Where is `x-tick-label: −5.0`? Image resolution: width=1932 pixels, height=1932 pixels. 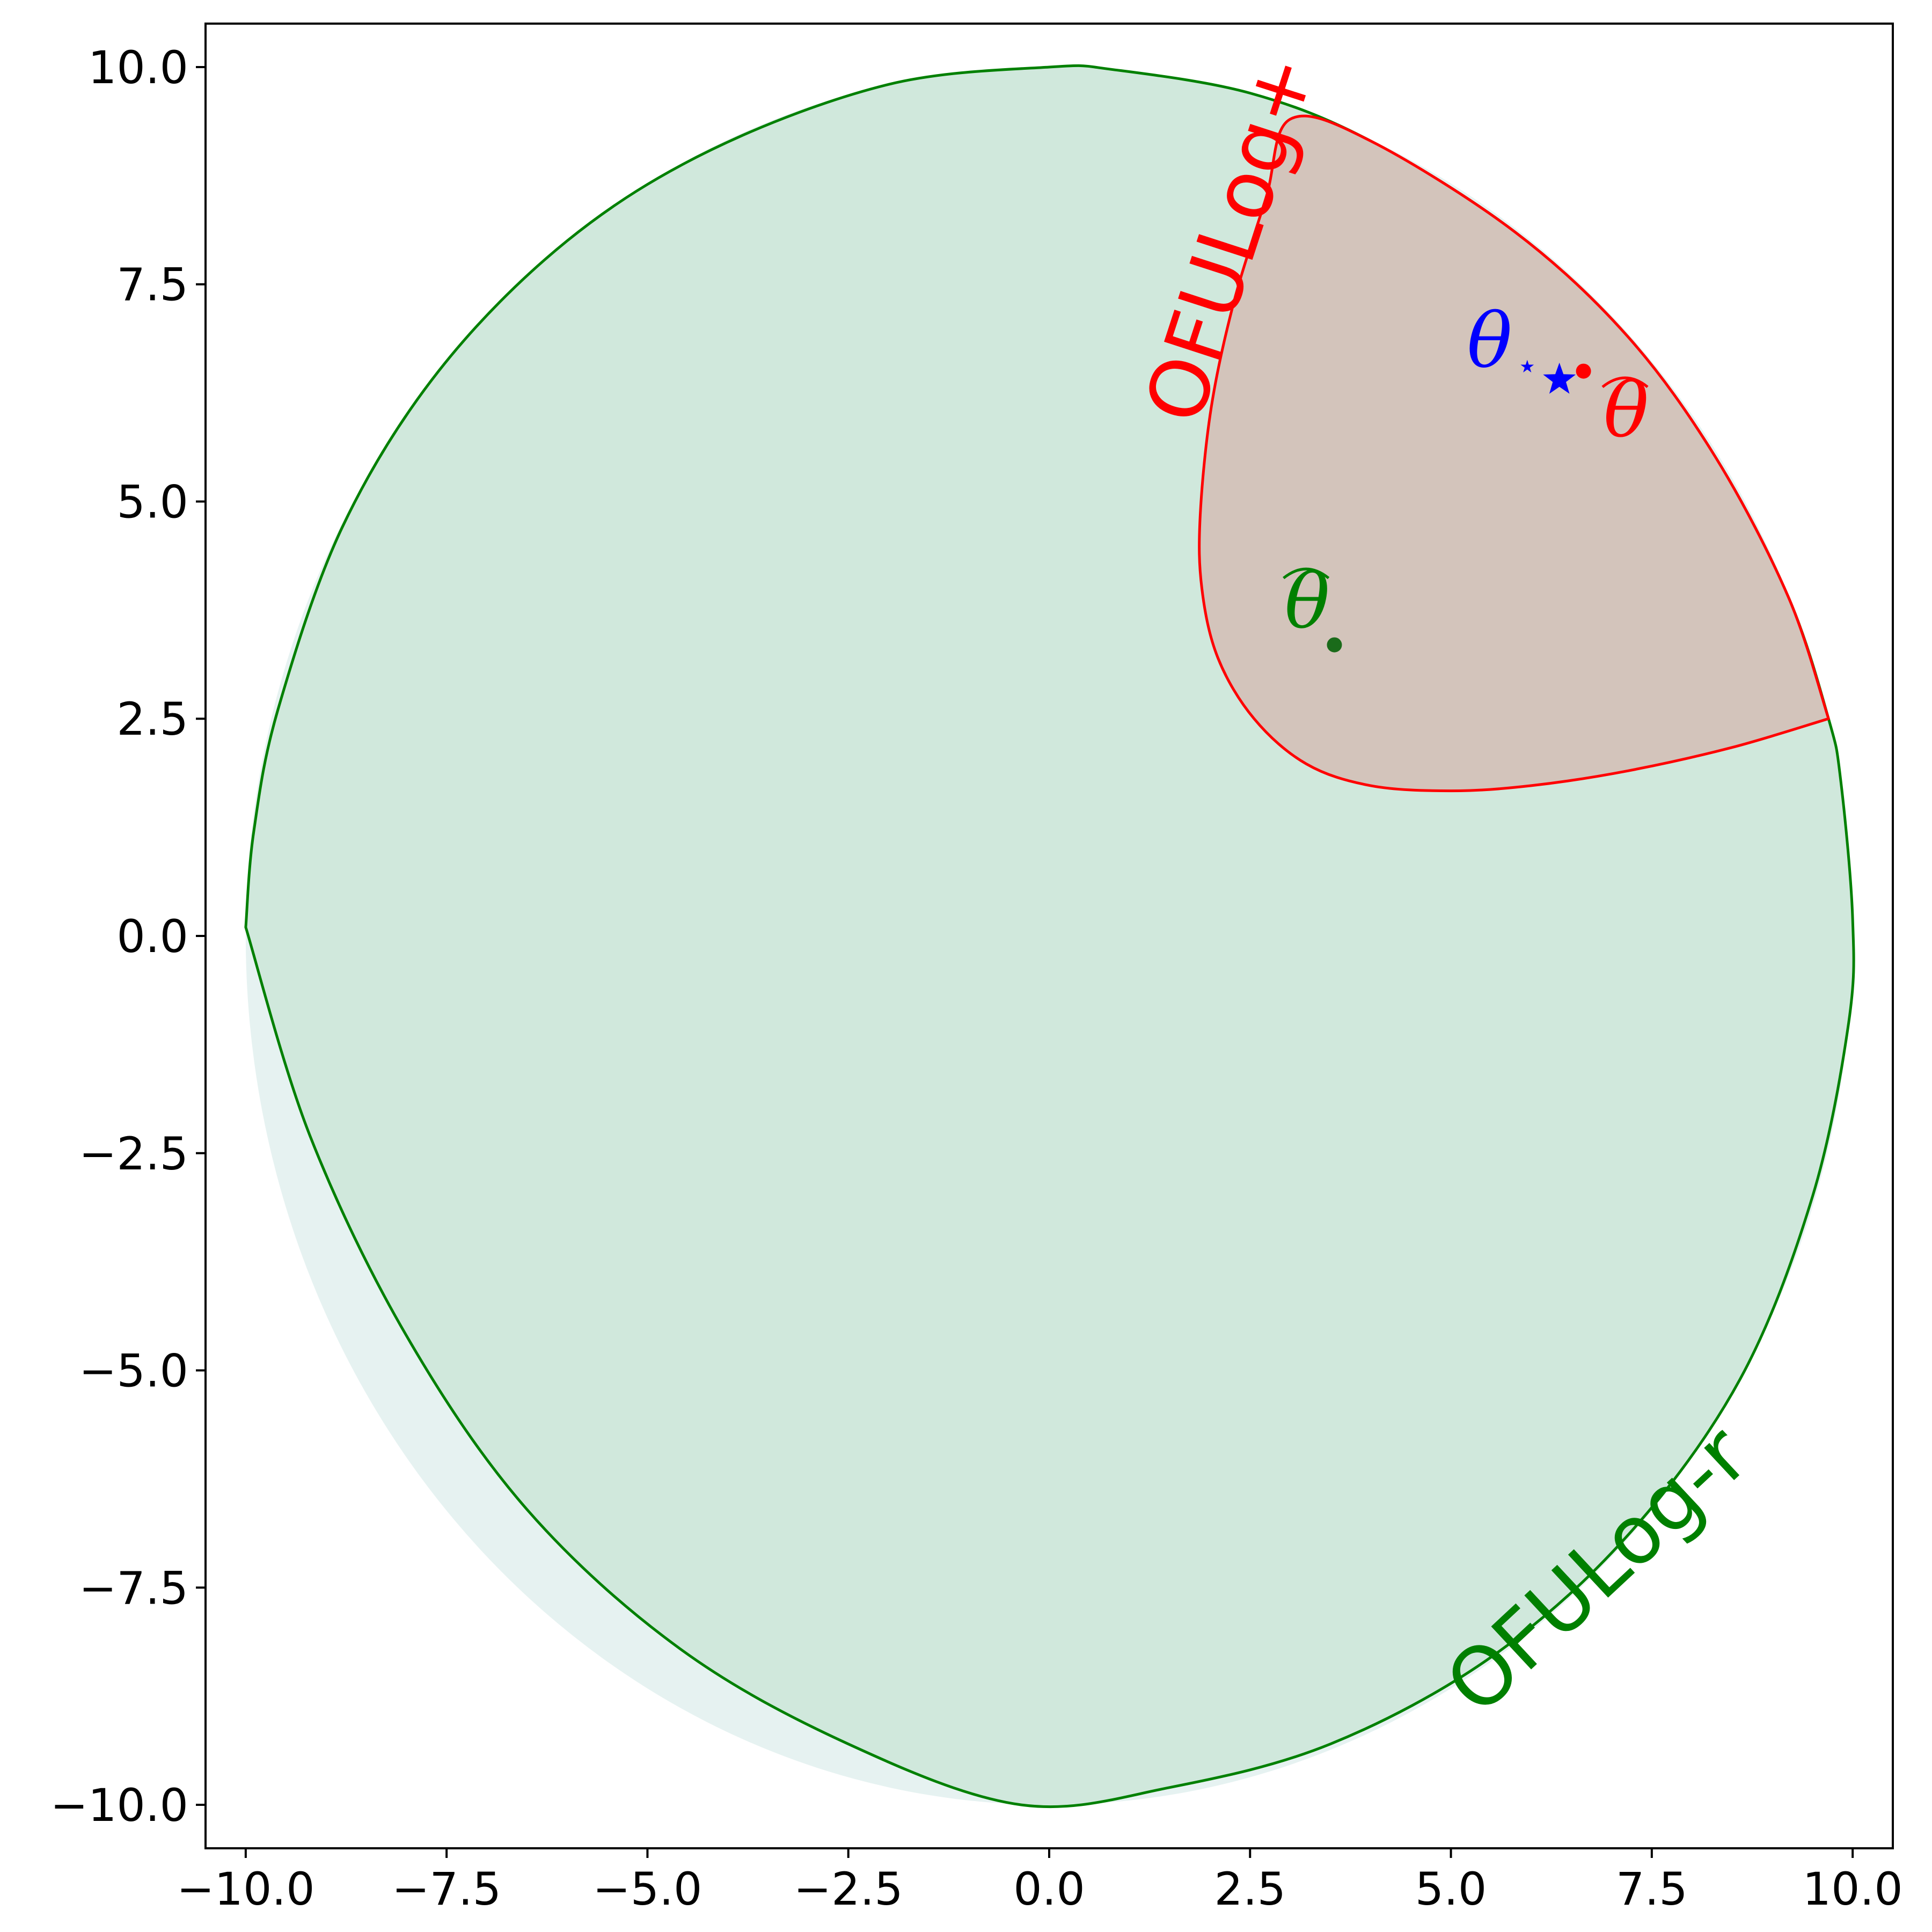 x-tick-label: −5.0 is located at coordinates (647, 1889).